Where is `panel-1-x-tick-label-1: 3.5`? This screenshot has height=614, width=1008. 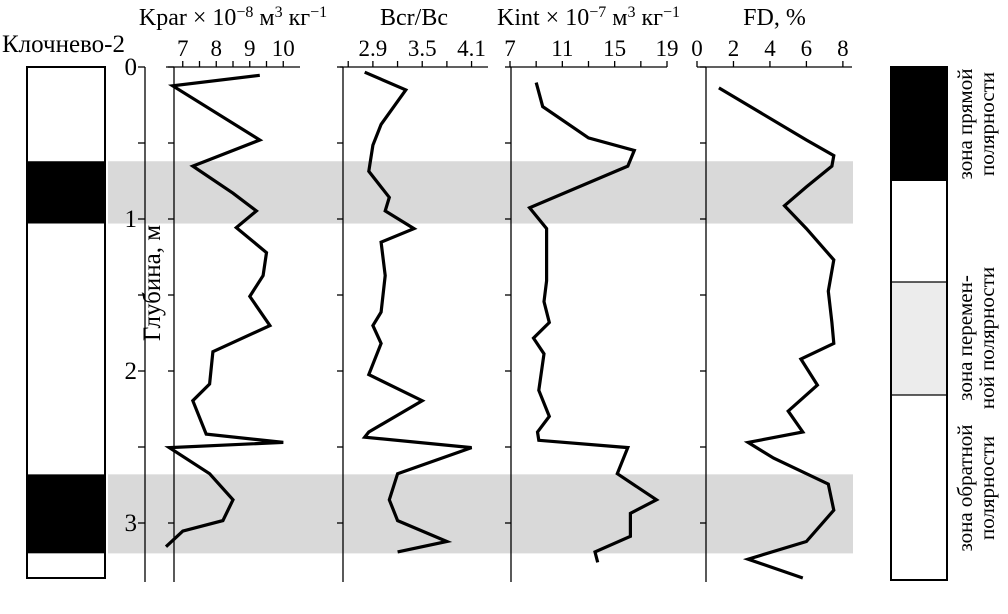 panel-1-x-tick-label-1: 3.5 is located at coordinates (422, 48).